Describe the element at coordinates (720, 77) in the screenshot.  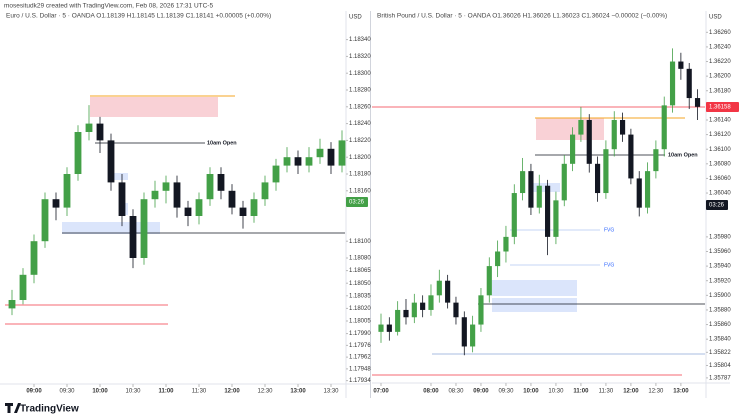
I see `y-tick-label: 1.36200` at that location.